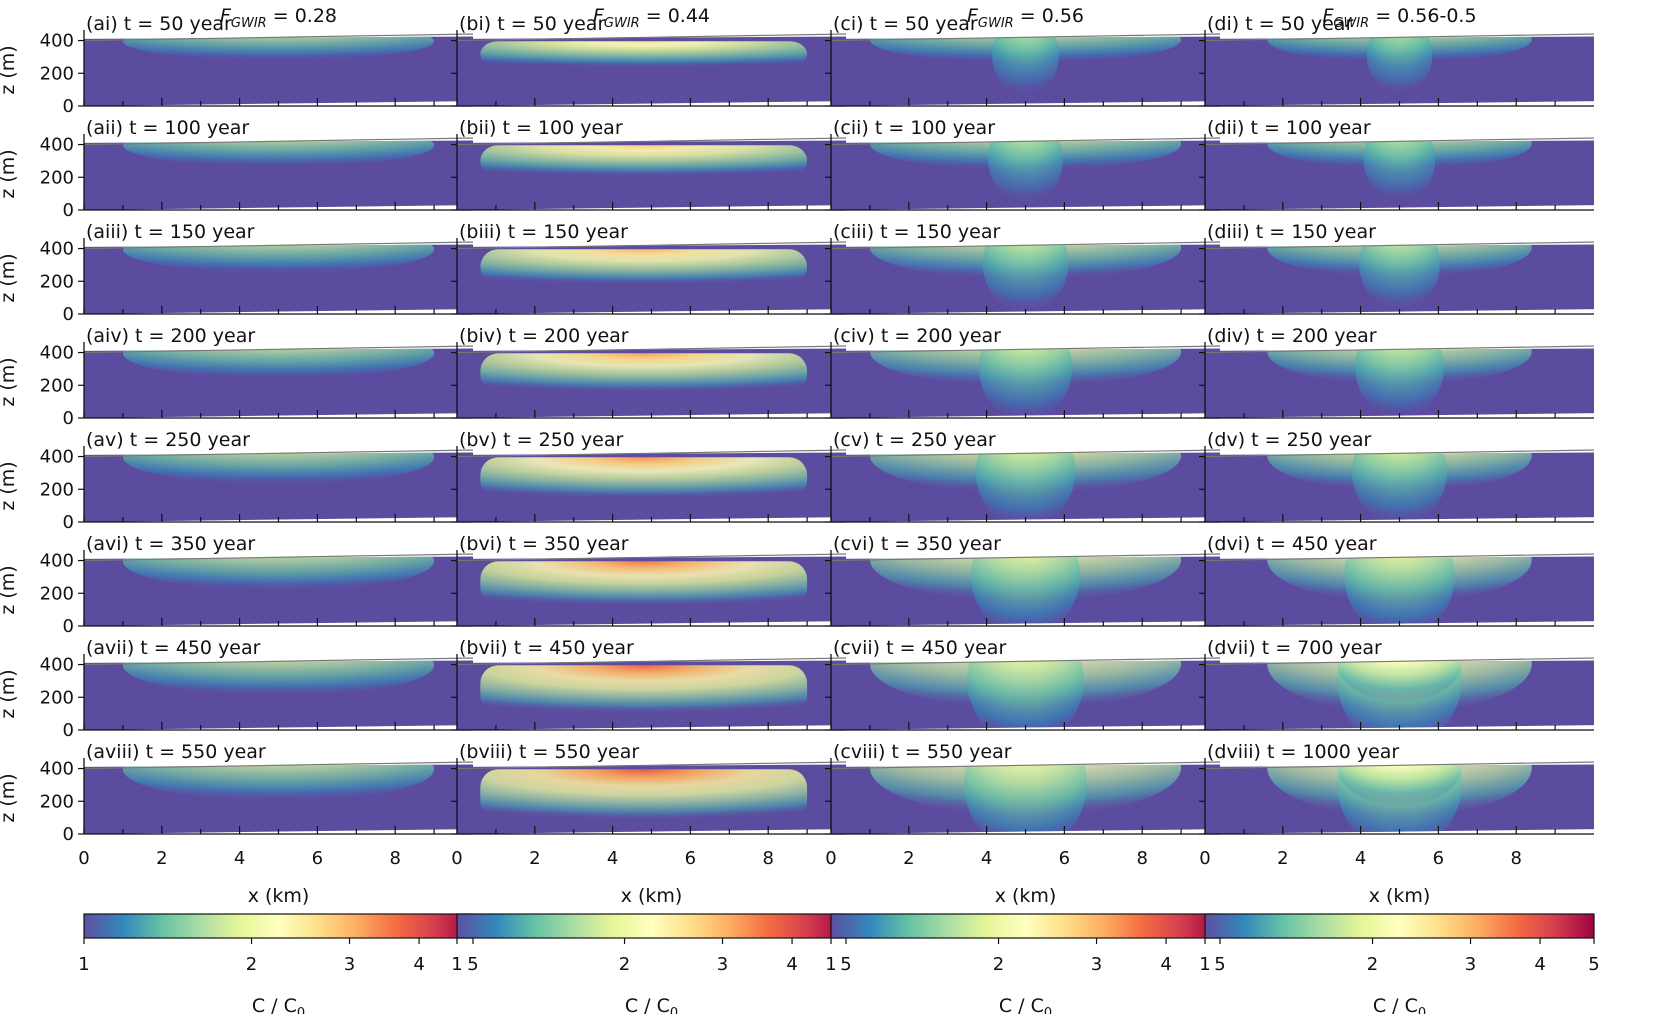 Image resolution: width=1678 pixels, height=1014 pixels. Describe the element at coordinates (651, 18) in the screenshot. I see `column-title-b: FGWIR = 0.44` at that location.